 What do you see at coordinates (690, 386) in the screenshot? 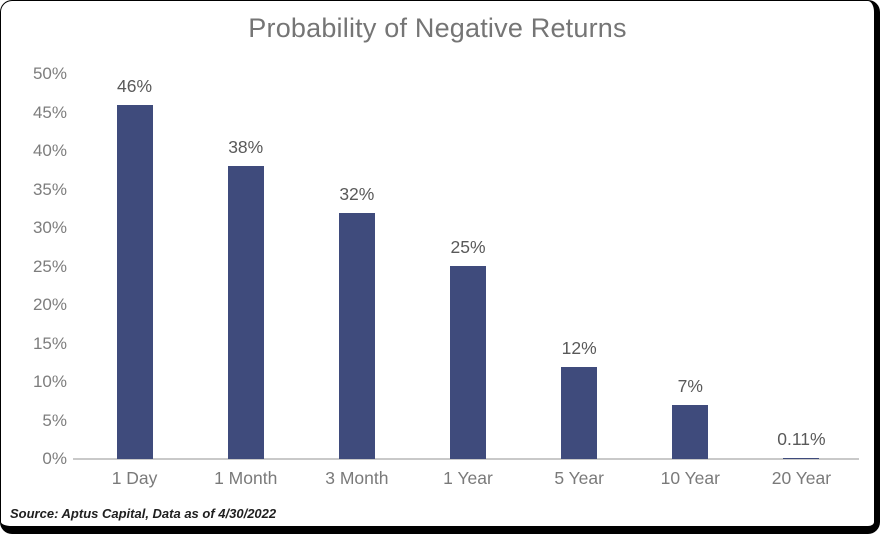
I see `bar-value-label: 7%` at bounding box center [690, 386].